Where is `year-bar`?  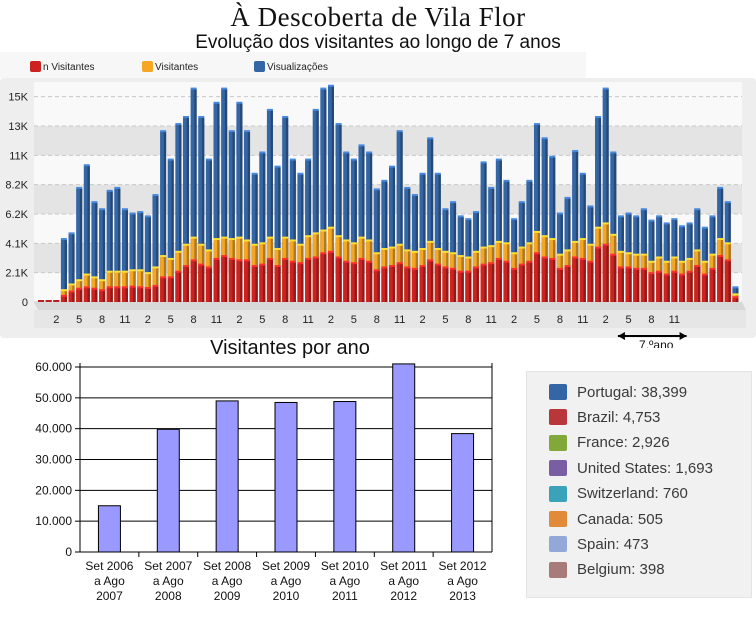
year-bar is located at coordinates (463, 493).